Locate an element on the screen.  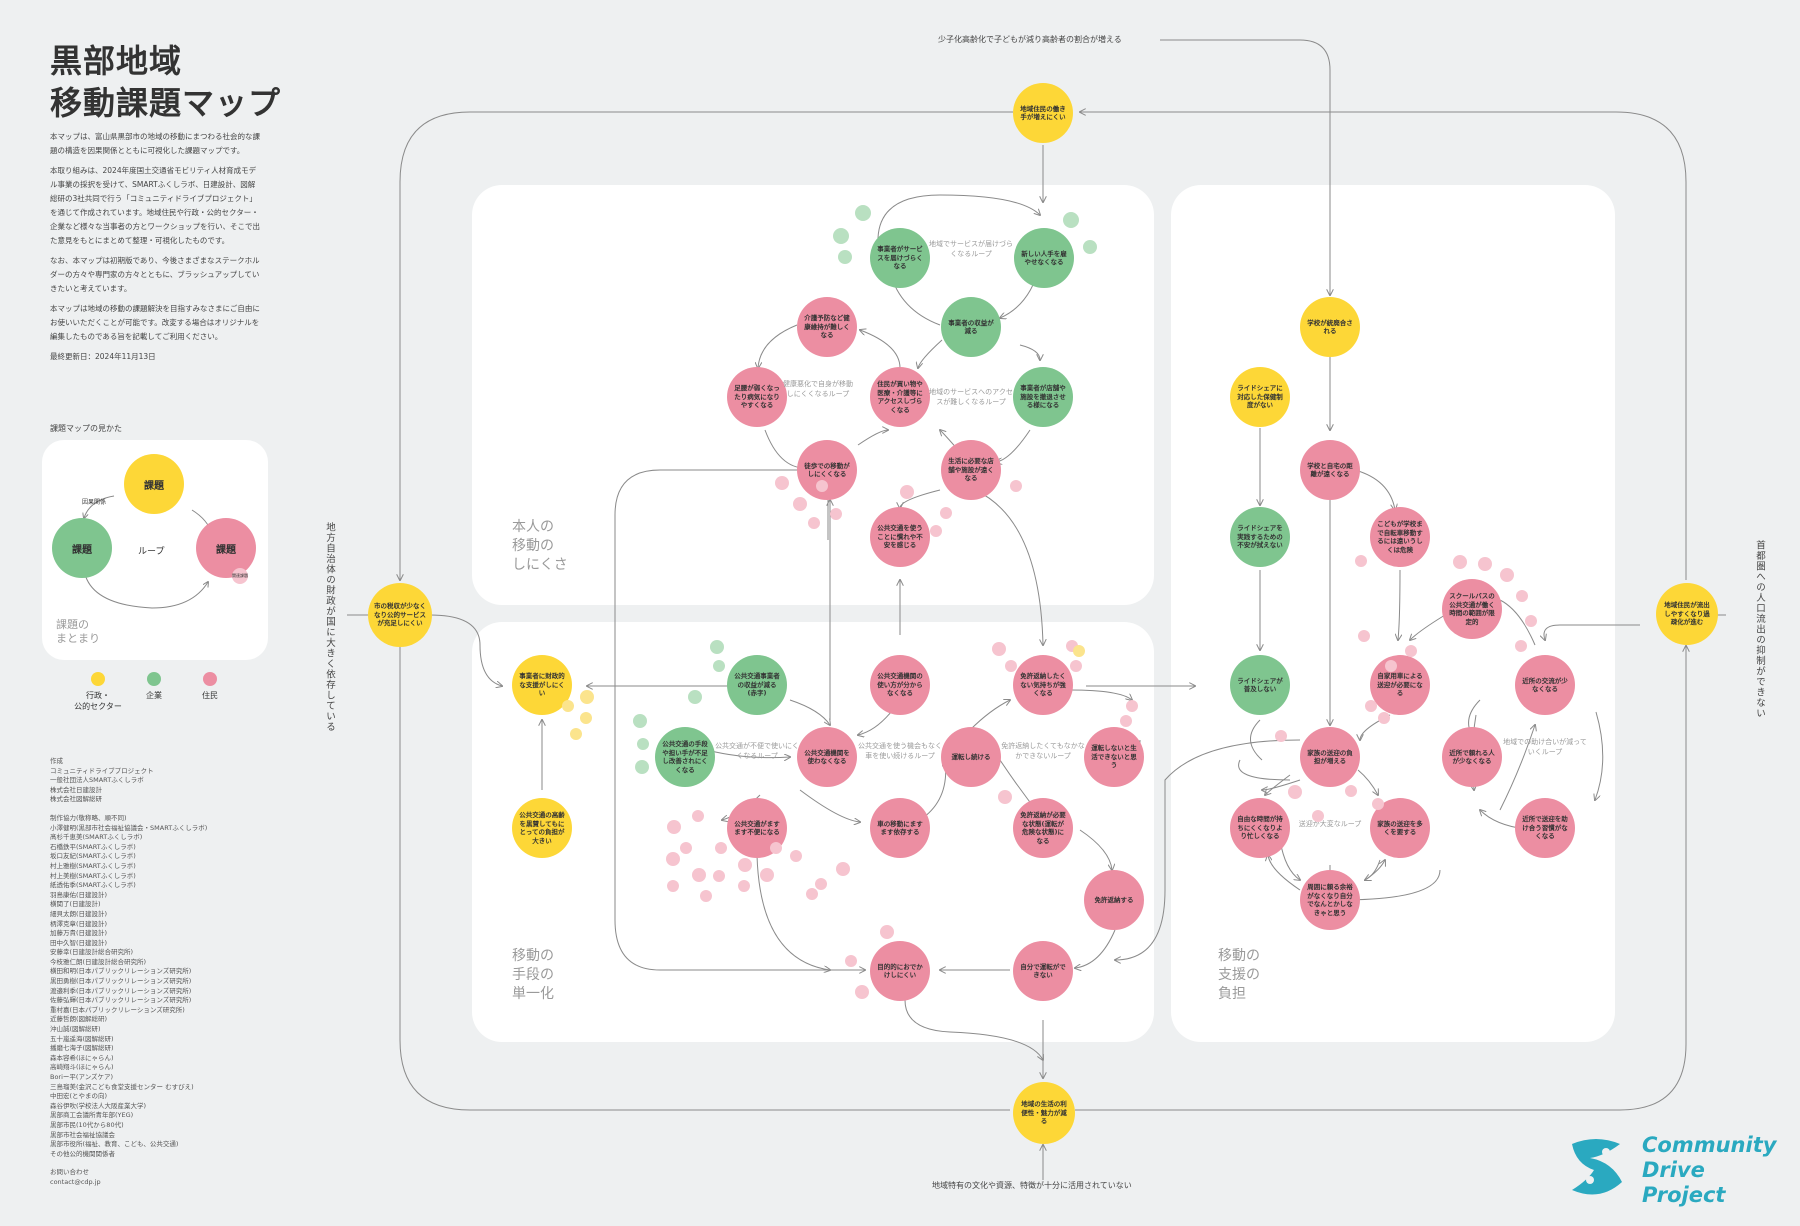
issue-node-self-drive: 自分で運転ができない is located at coordinates (1043, 971).